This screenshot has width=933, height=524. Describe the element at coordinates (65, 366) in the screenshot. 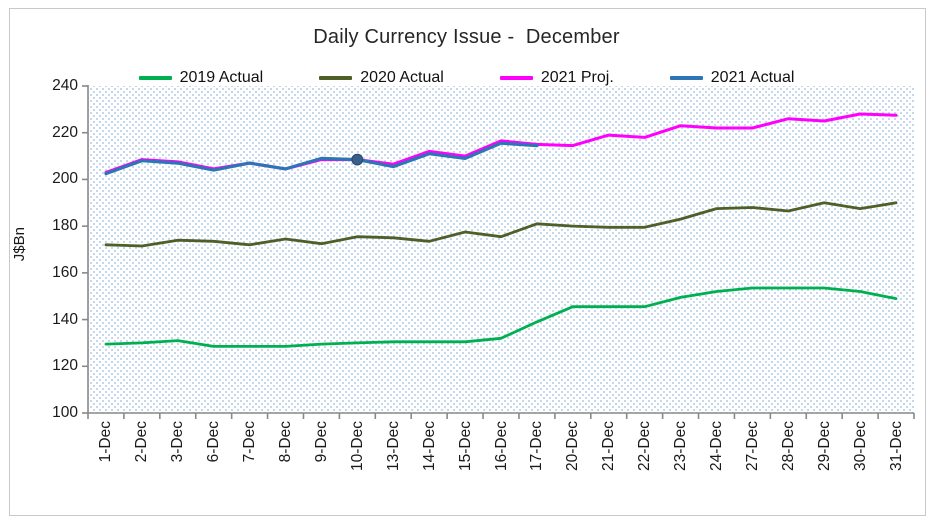

I see `y-axis-label-120: 120` at that location.